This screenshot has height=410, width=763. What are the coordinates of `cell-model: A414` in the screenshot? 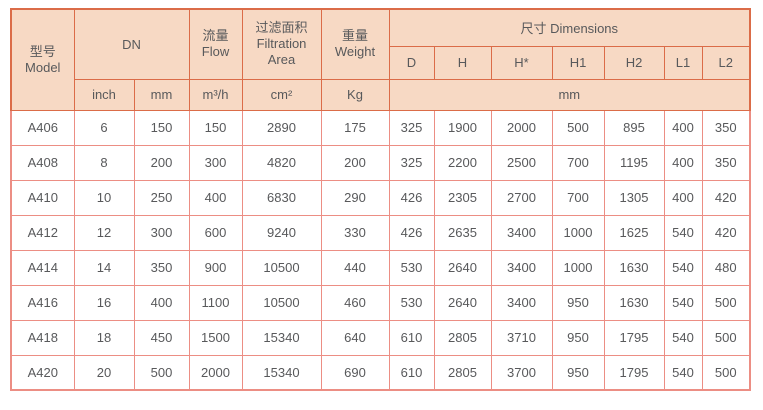 It's located at (42, 267).